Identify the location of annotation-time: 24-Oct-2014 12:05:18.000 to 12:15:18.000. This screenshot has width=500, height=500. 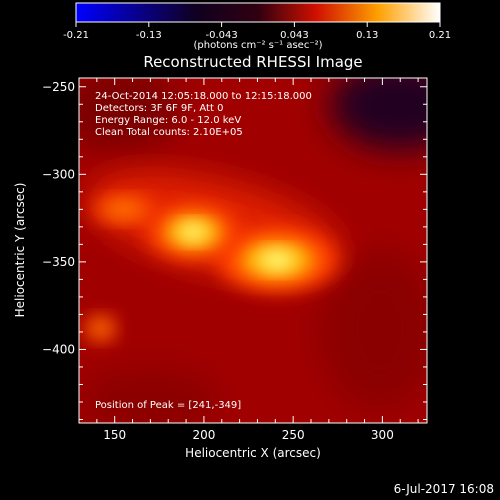
(203, 96).